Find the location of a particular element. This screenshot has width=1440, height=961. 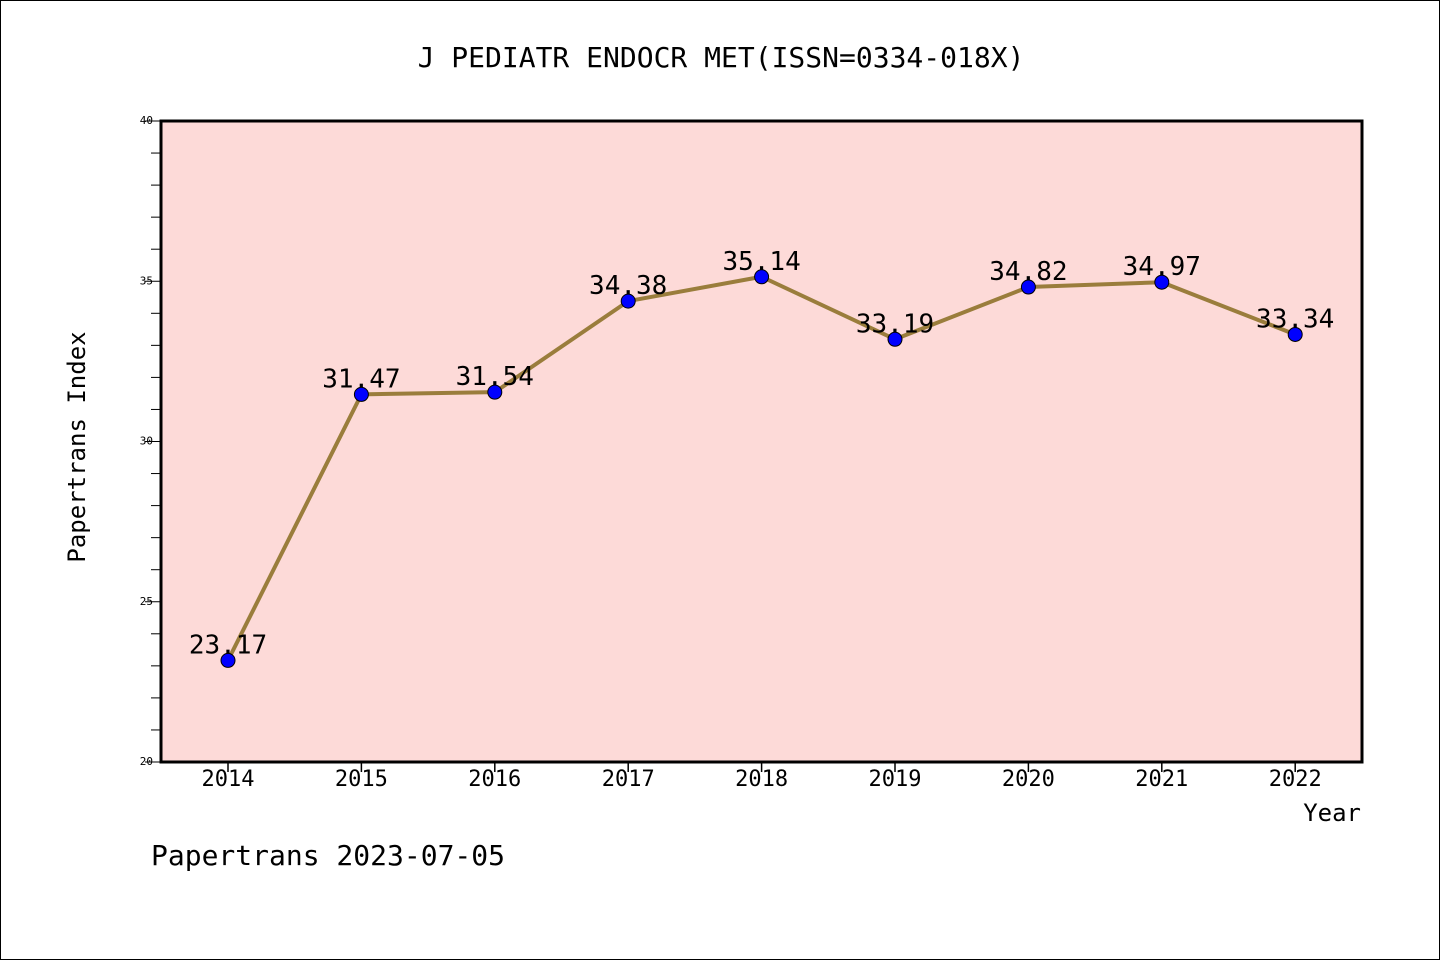

x-tick-label: 2016 is located at coordinates (494, 779).